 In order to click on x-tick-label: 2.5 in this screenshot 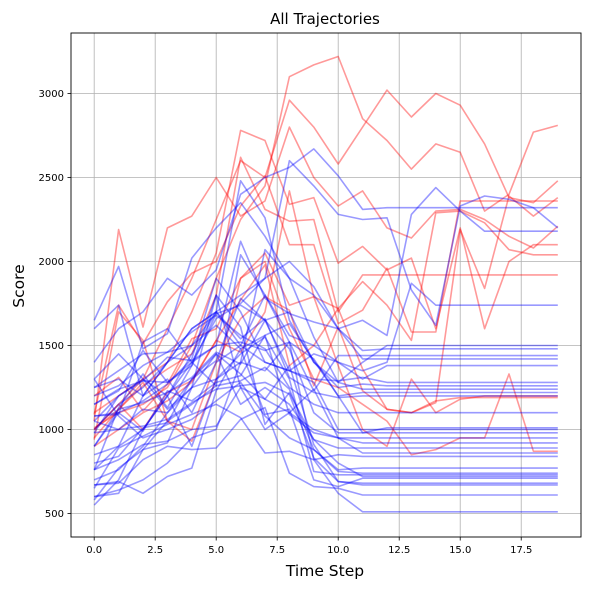, I will do `click(155, 550)`.